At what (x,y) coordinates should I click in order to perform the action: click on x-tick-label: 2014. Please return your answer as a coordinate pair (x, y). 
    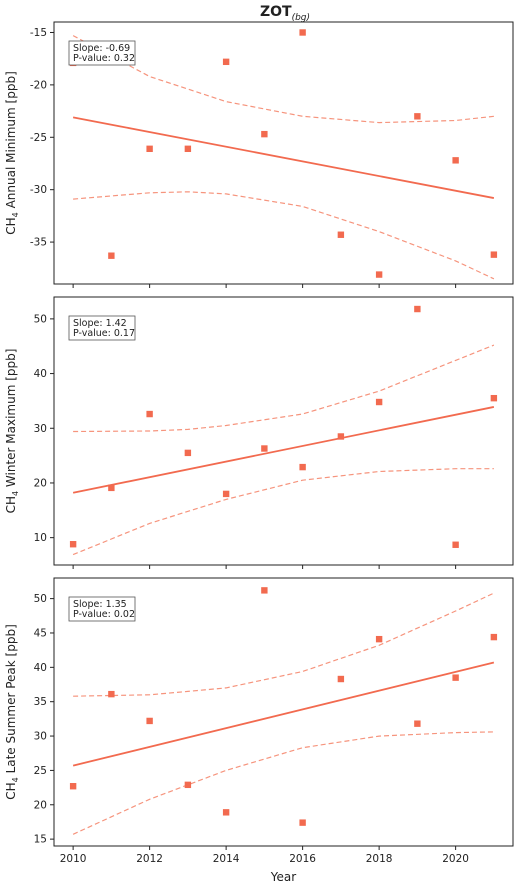
    Looking at the image, I should click on (226, 859).